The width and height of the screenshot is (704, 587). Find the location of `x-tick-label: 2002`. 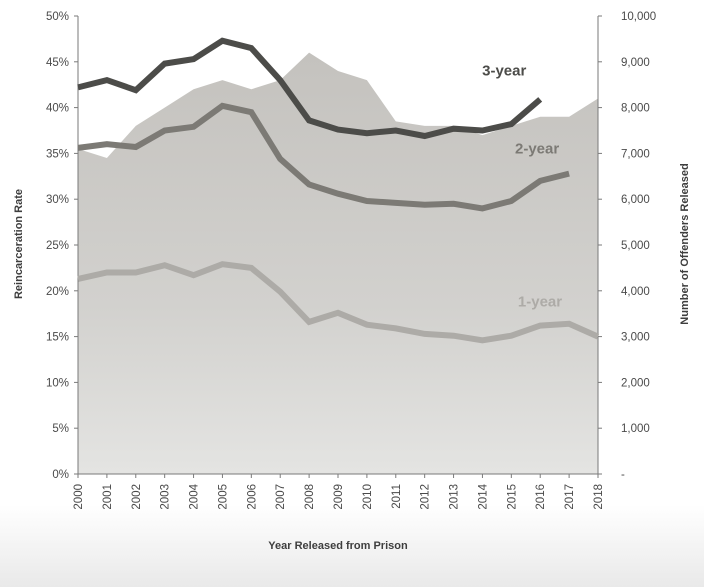

x-tick-label: 2002 is located at coordinates (137, 497).